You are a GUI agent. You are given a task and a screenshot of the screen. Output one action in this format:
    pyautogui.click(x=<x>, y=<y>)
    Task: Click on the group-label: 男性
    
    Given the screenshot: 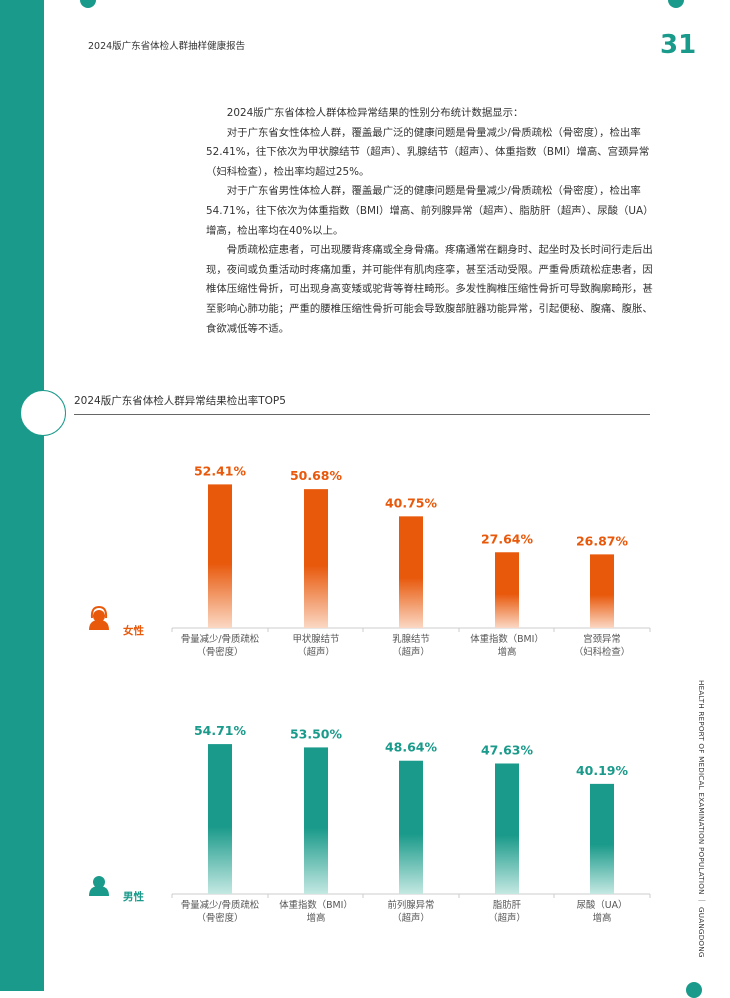 What is the action you would take?
    pyautogui.click(x=133, y=896)
    